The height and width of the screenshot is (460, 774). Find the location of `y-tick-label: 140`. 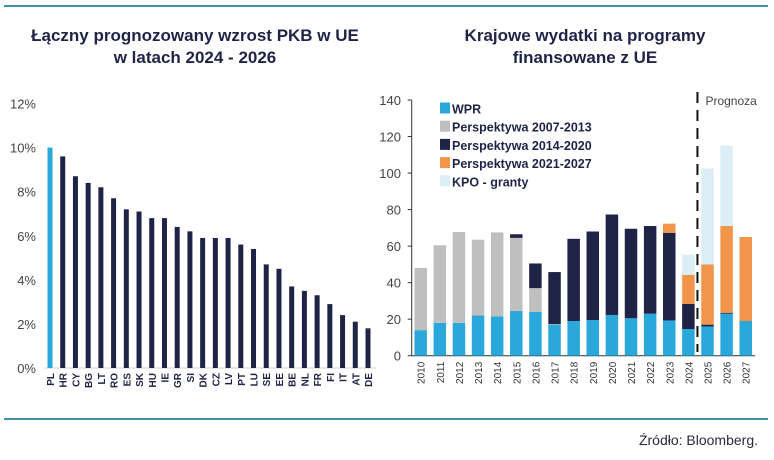

y-tick-label: 140 is located at coordinates (390, 100).